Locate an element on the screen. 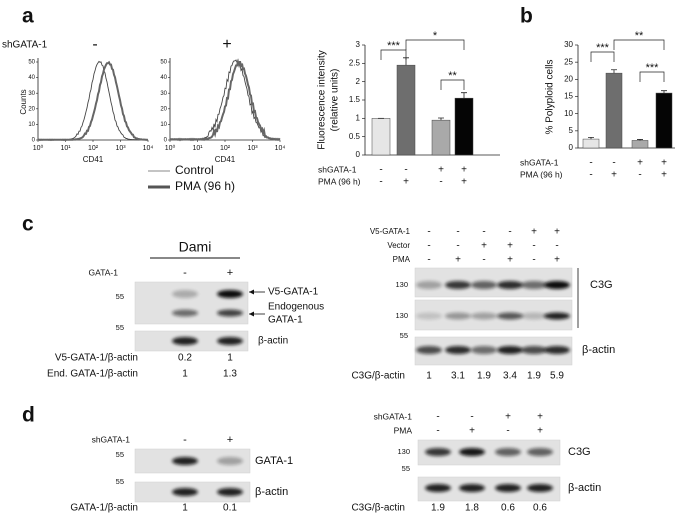 This screenshot has width=685, height=515. legend-entry: PMA (96 h) is located at coordinates (205, 186).